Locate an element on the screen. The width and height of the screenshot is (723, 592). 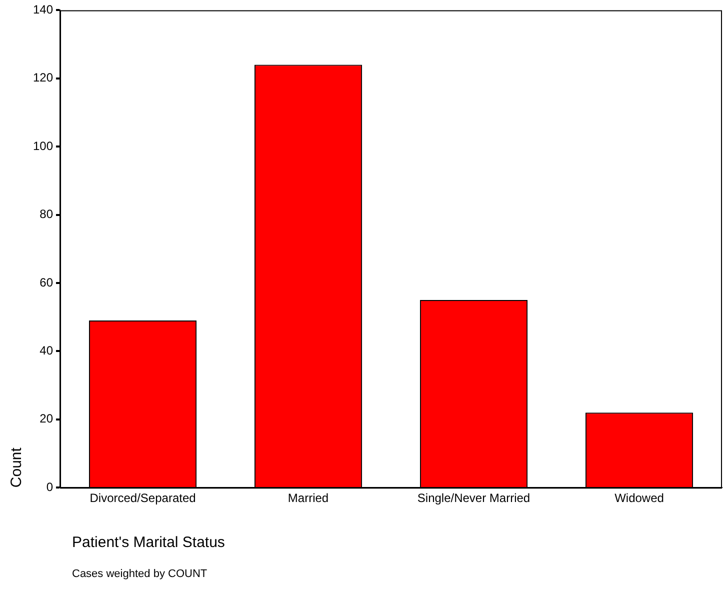
y-tick-label: 0 is located at coordinates (50, 487).